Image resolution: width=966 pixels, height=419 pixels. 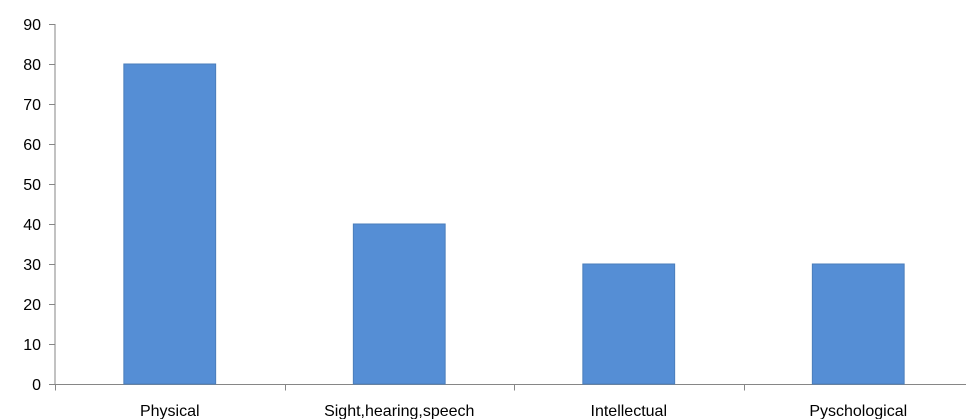 What do you see at coordinates (32, 225) in the screenshot?
I see `y-tick-label: 40` at bounding box center [32, 225].